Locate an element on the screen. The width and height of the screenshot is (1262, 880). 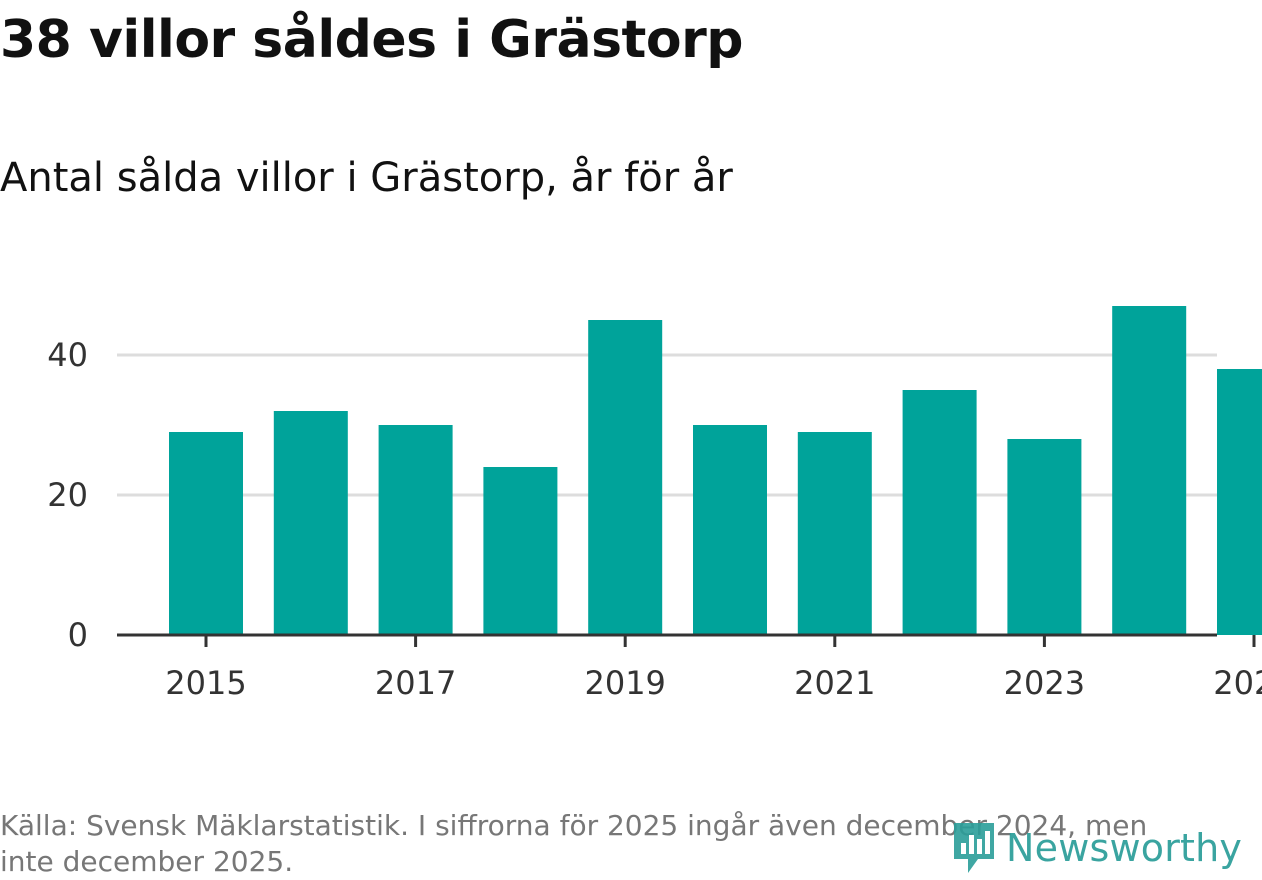
y-tick-label-0: 0 is located at coordinates (78, 635).